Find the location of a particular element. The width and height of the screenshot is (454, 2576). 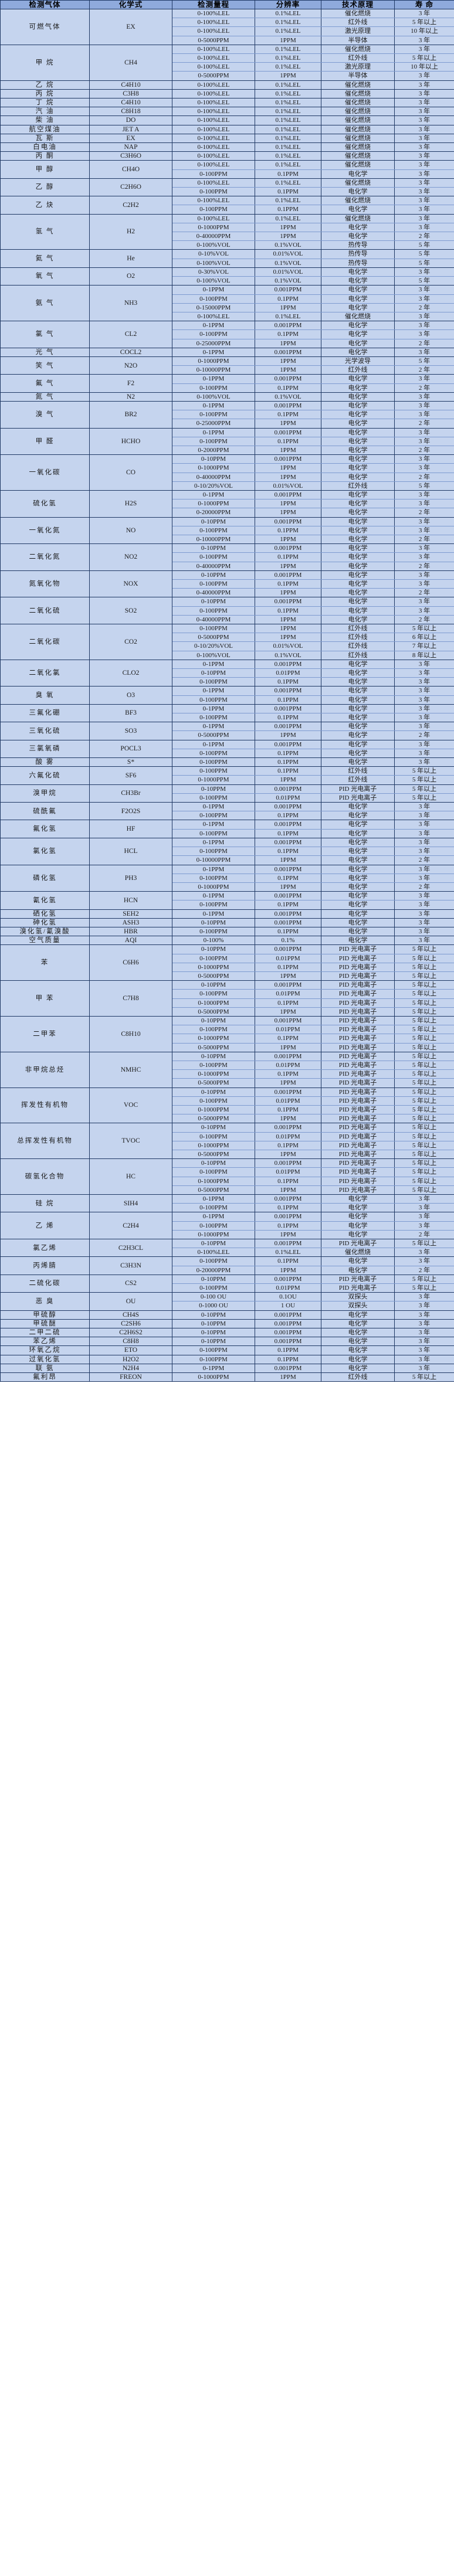

cell-gas-name: 一氧化氮 is located at coordinates (45, 531).